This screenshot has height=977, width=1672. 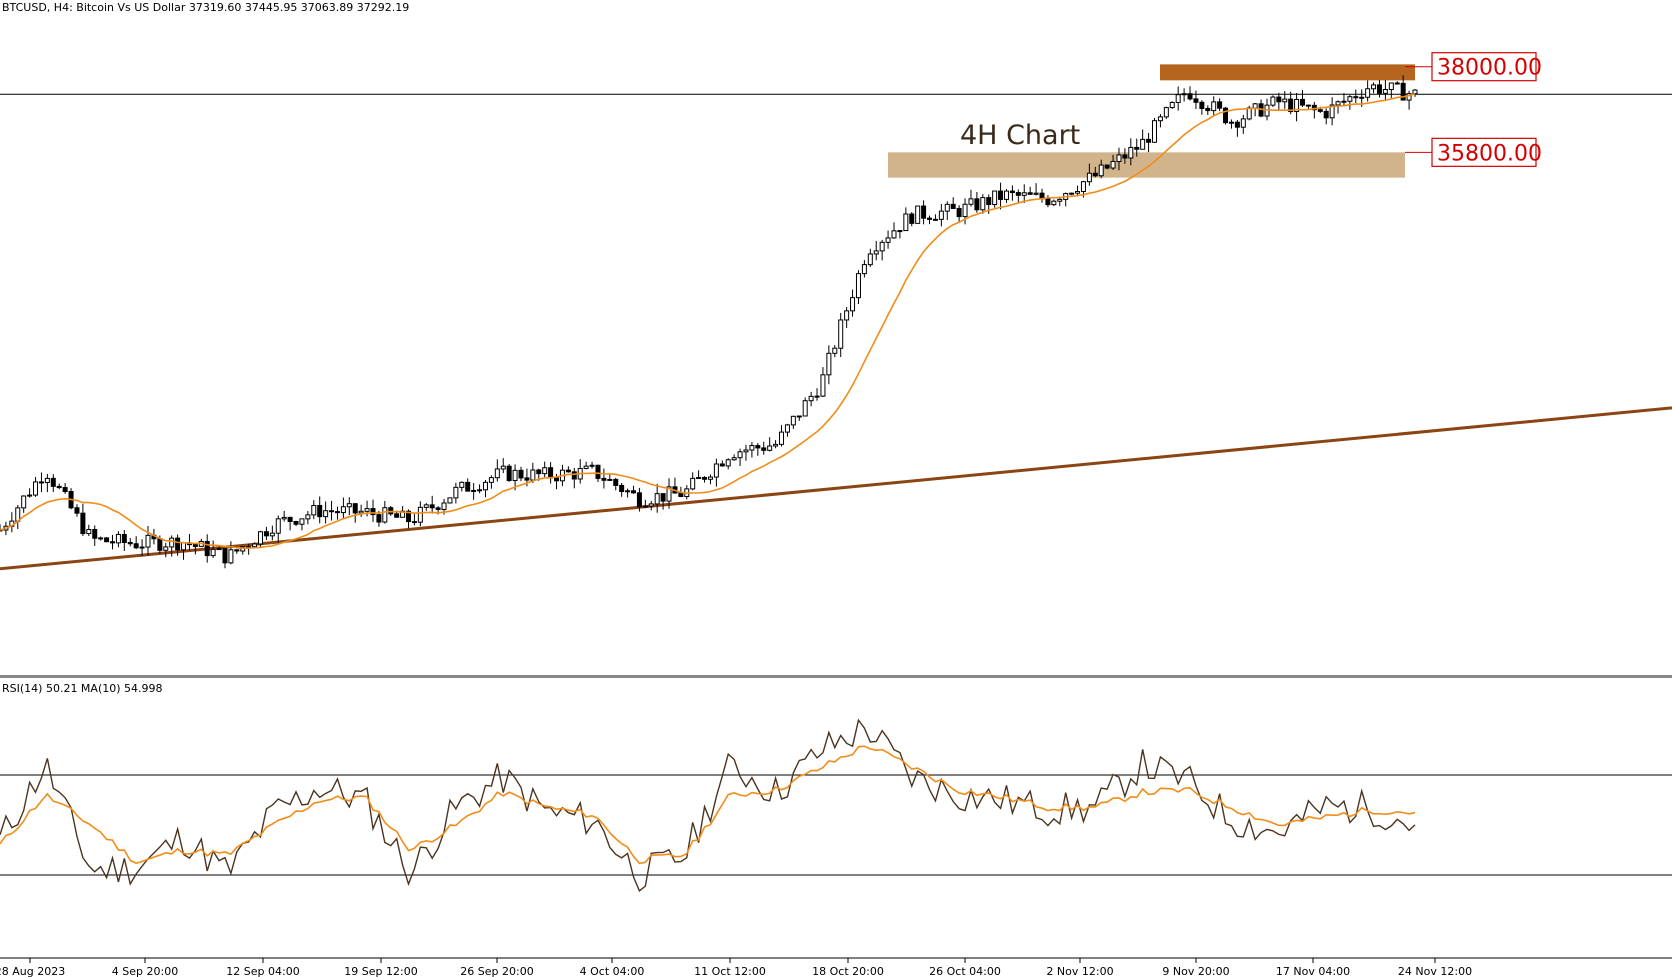 I want to click on chart-annotation: 4H Chart, so click(x=1020, y=135).